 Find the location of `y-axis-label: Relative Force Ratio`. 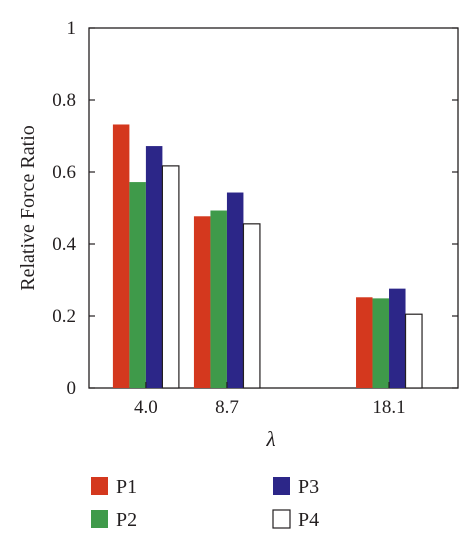

y-axis-label: Relative Force Ratio is located at coordinates (28, 208).